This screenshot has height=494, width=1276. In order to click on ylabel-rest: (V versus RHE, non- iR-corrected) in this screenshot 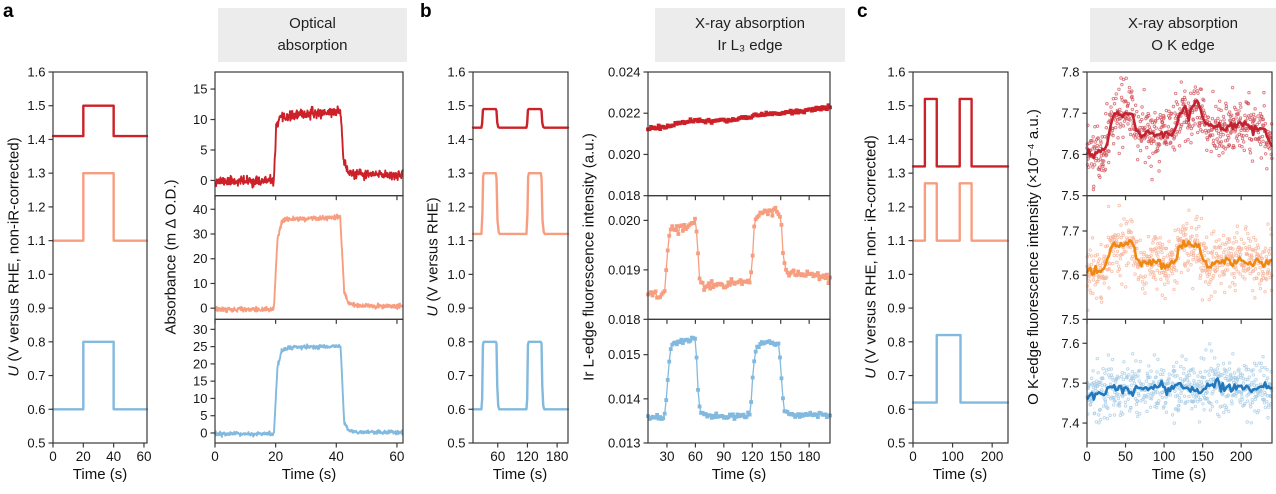, I will do `click(871, 251)`.